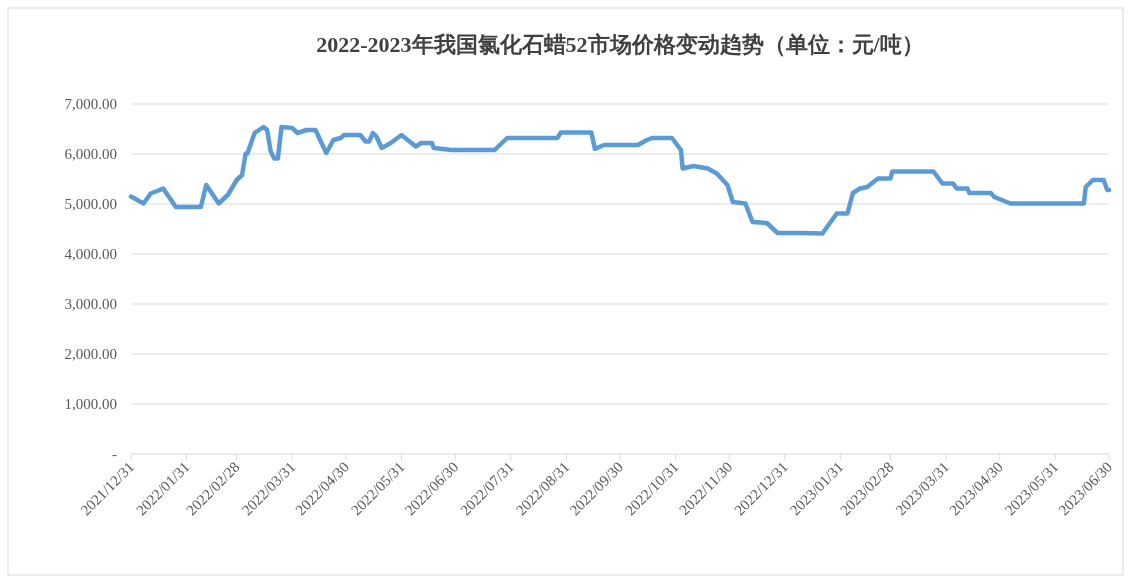 The height and width of the screenshot is (583, 1131). I want to click on y-tick-label: 6,000.00, so click(90, 154).